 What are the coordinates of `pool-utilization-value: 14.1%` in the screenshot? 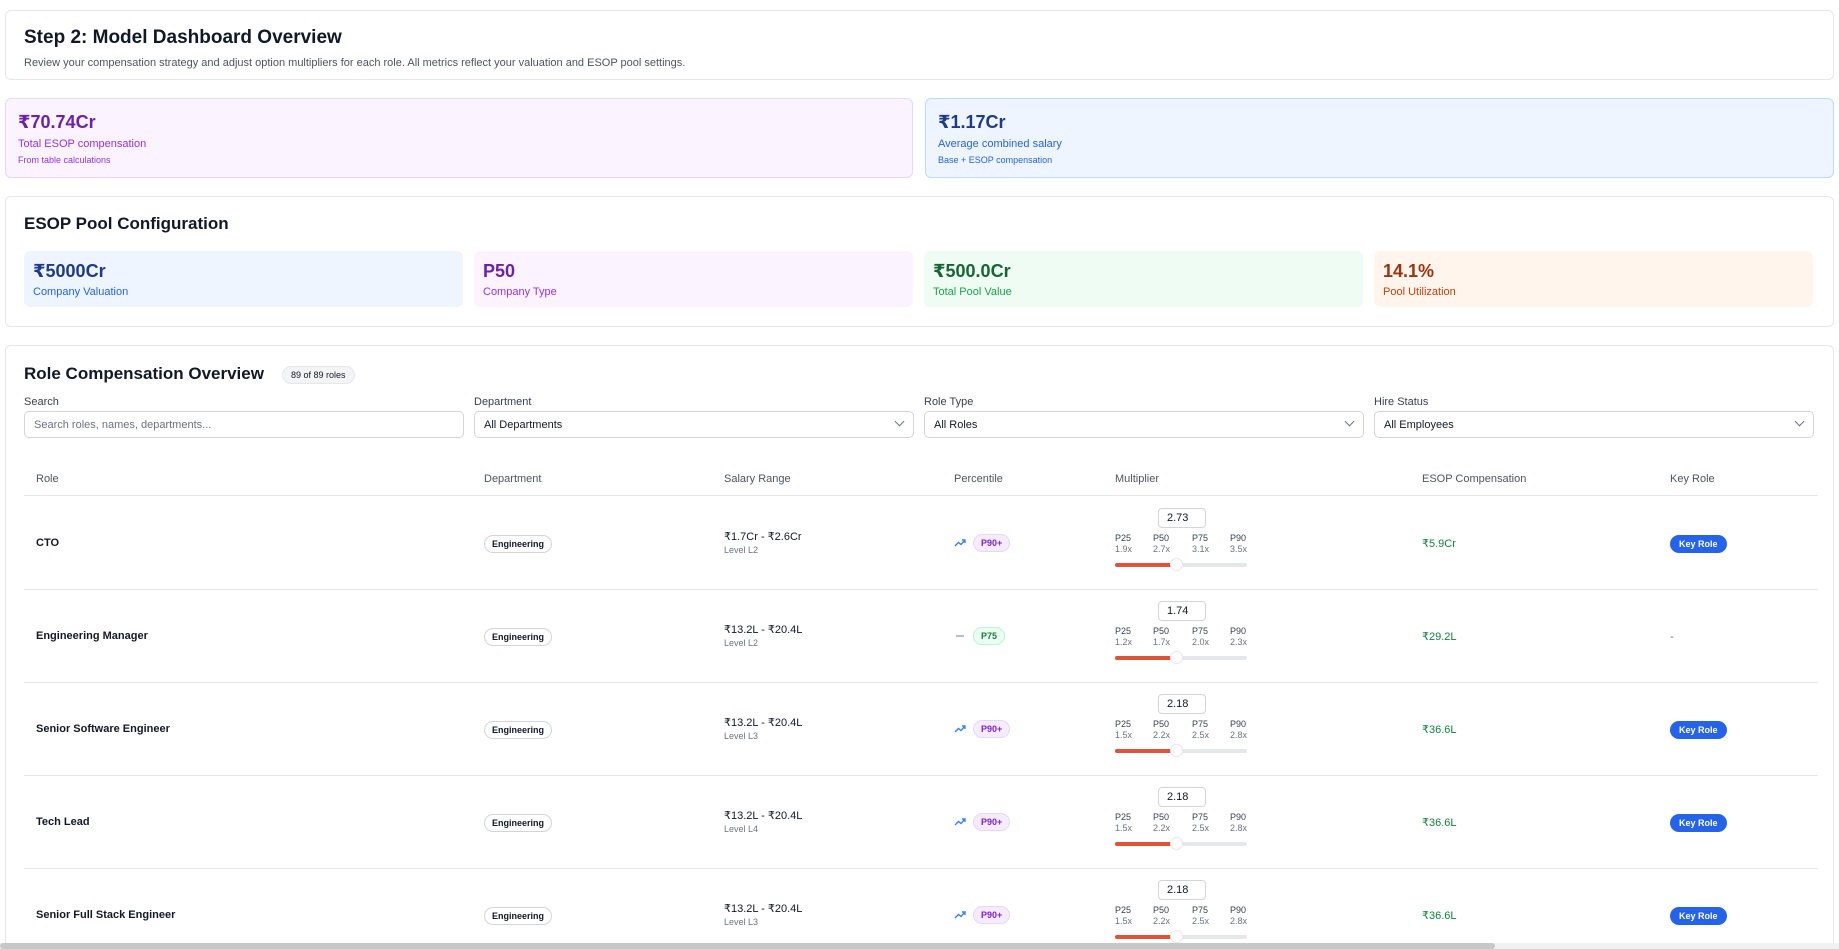 It's located at (1409, 271).